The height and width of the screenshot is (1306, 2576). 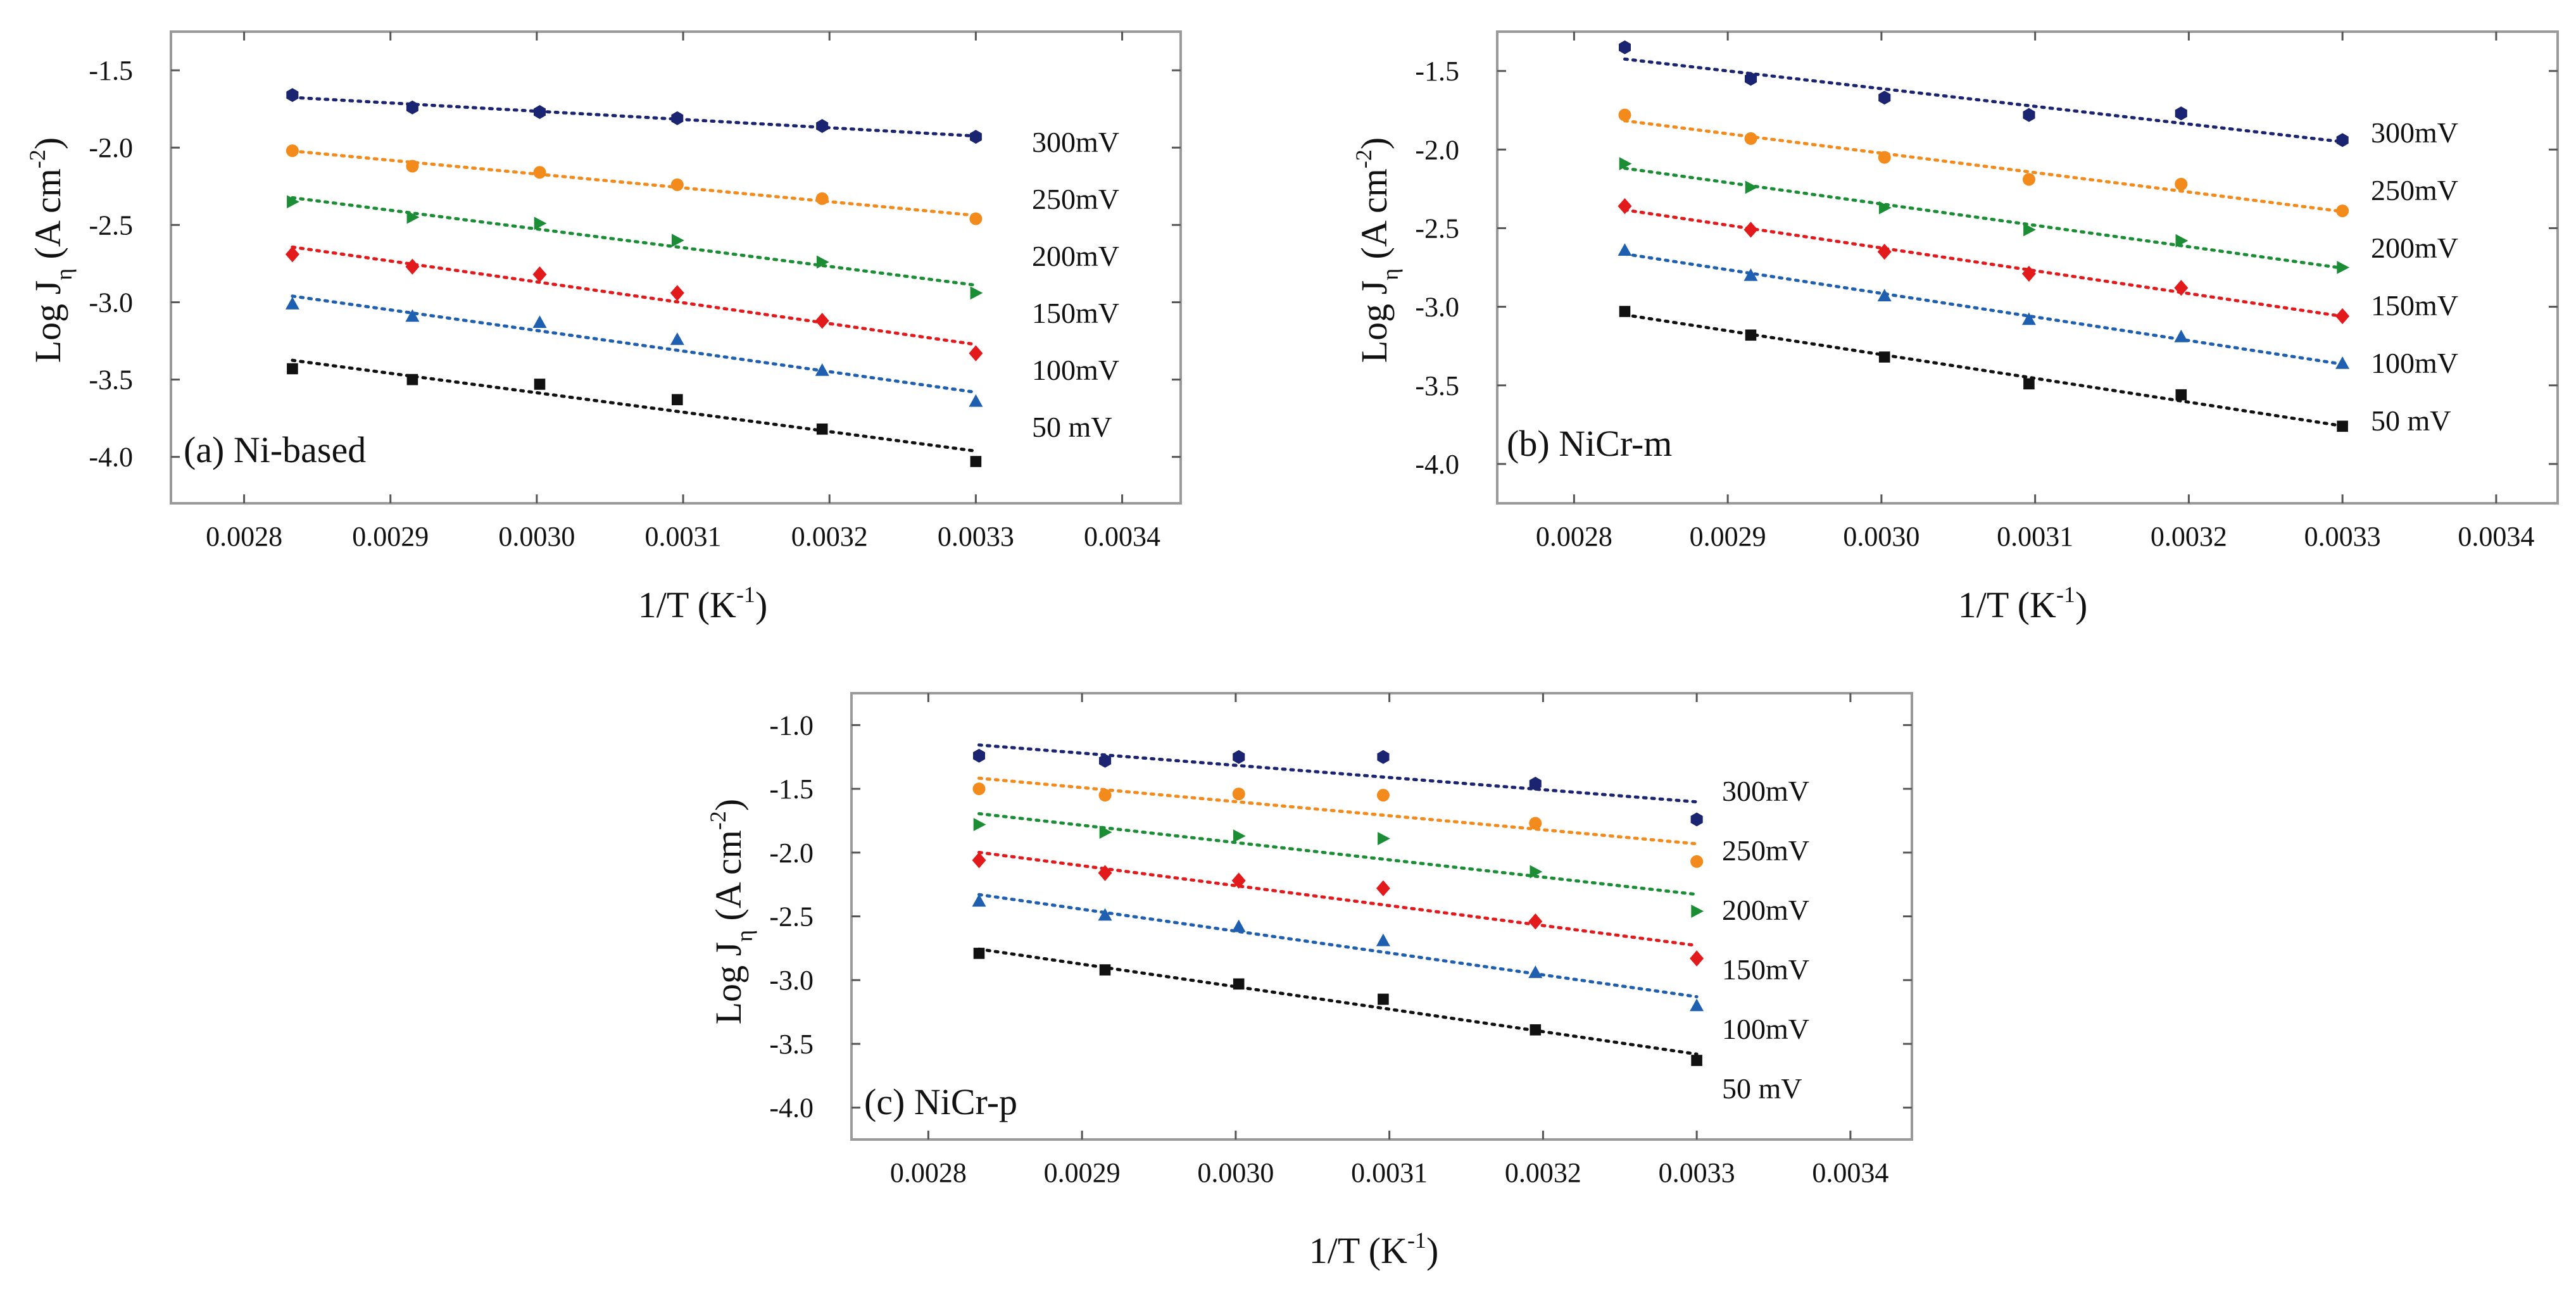 I want to click on y-tick-label: -3.0, so click(x=111, y=302).